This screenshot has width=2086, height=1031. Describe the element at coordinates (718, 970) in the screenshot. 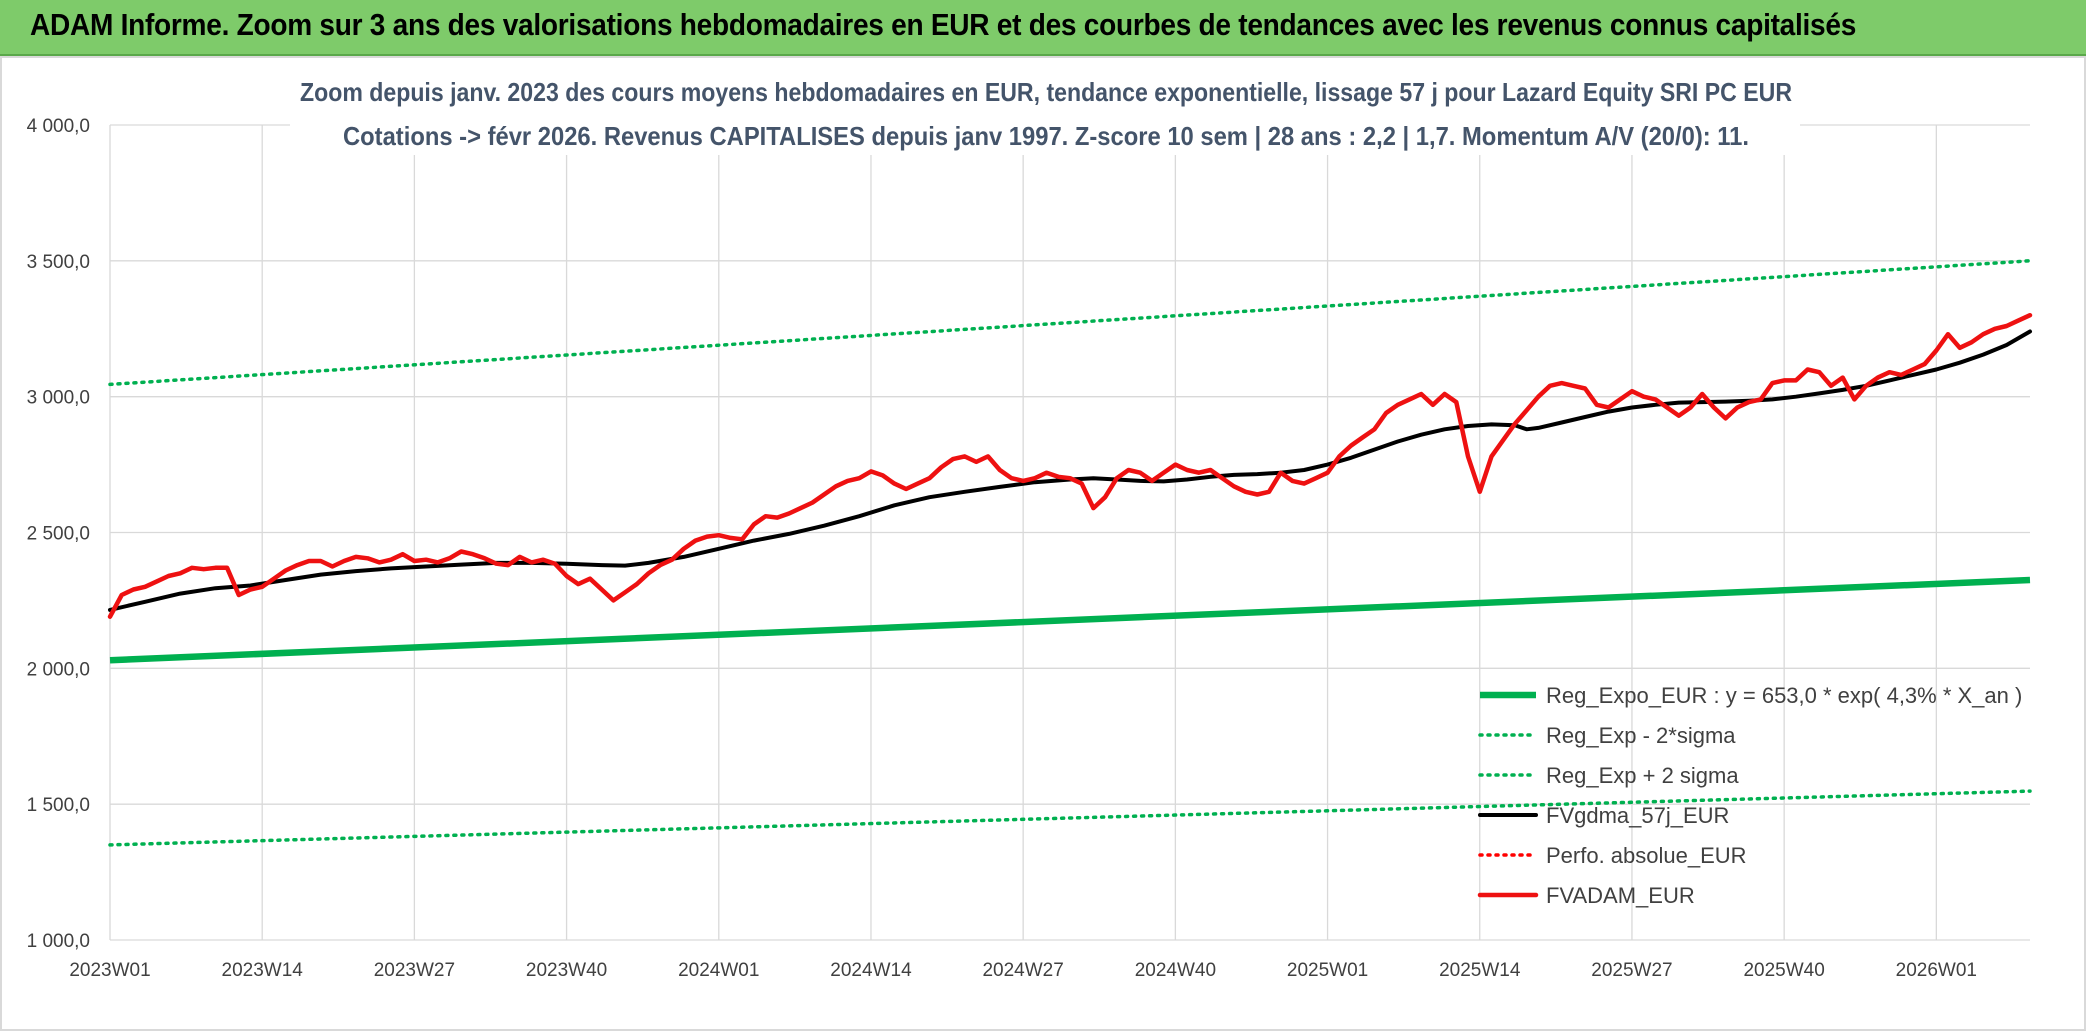

I see `x-tick-label: 2024W01` at that location.